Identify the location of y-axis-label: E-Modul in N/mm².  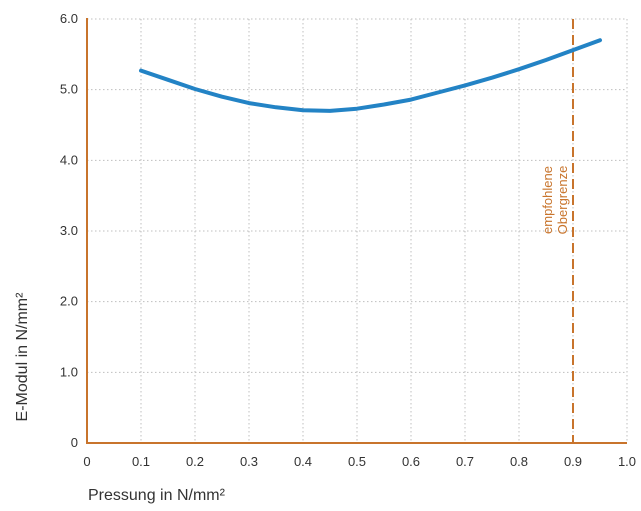
(22, 357).